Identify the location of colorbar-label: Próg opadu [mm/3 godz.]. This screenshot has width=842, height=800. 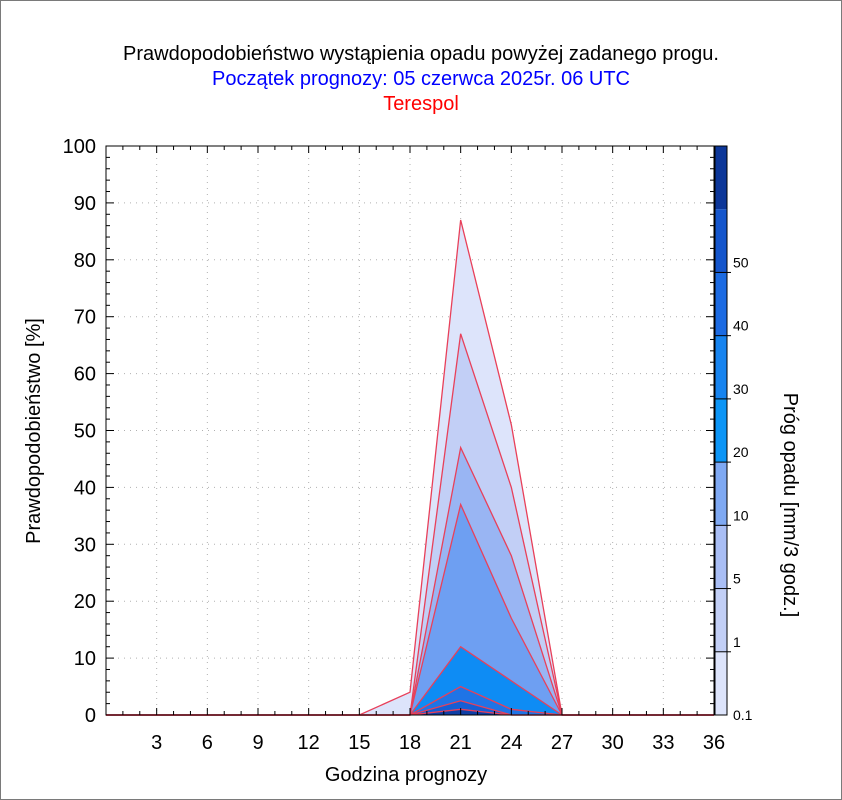
(790, 505).